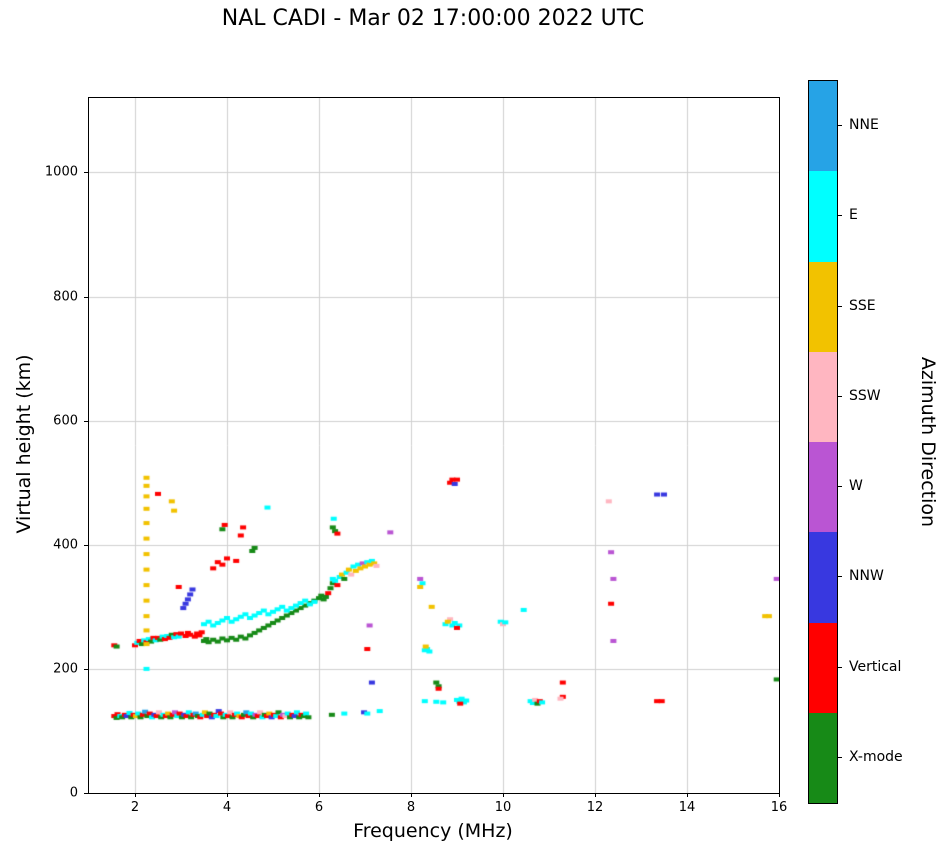 Image resolution: width=951 pixels, height=856 pixels. I want to click on y-tick-label: 400, so click(65, 545).